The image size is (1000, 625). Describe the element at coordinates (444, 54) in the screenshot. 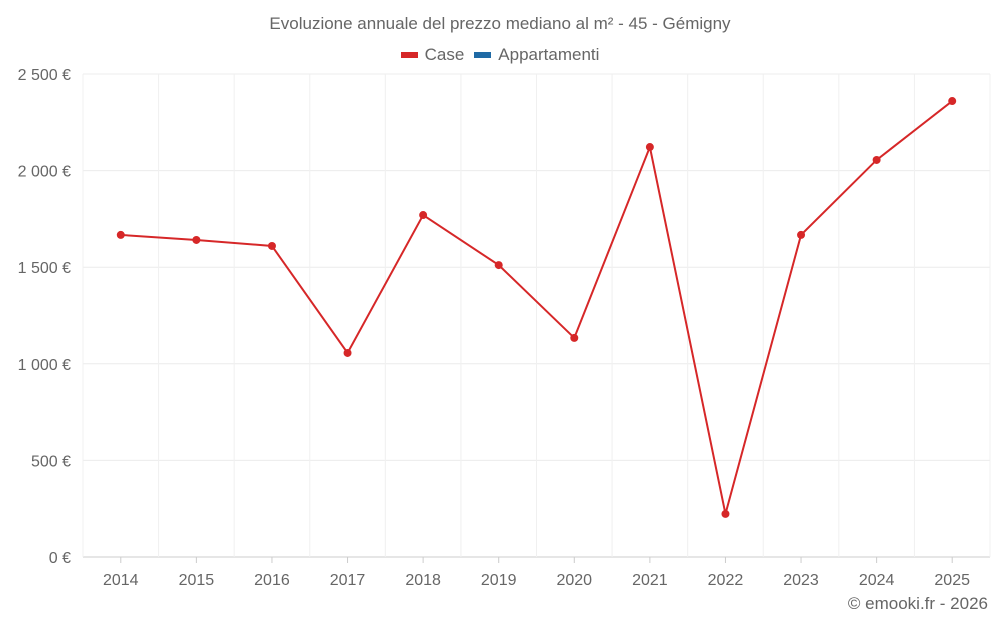

I see `legend-label-case: Case` at that location.